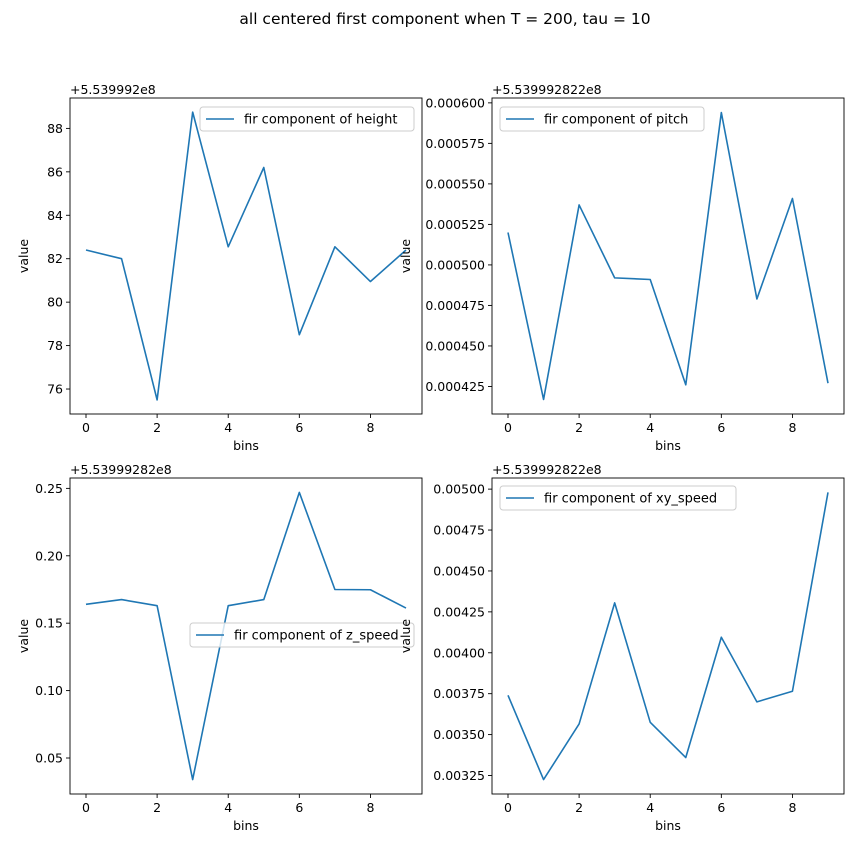  What do you see at coordinates (320, 120) in the screenshot?
I see `legend-label: fir component of height` at bounding box center [320, 120].